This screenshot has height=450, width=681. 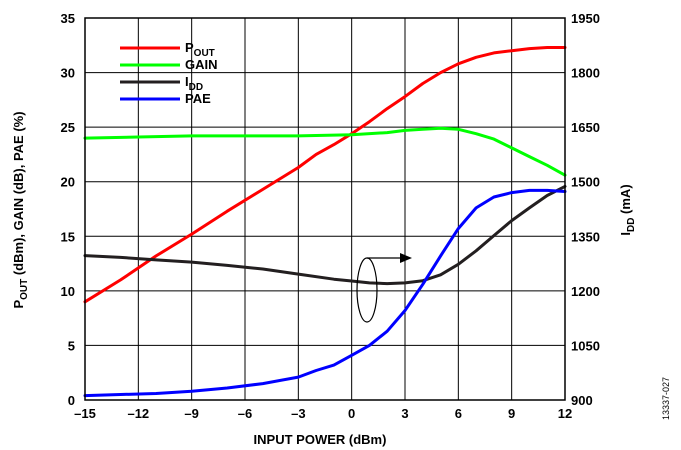 What do you see at coordinates (325, 151) in the screenshot?
I see `series-line-gain` at bounding box center [325, 151].